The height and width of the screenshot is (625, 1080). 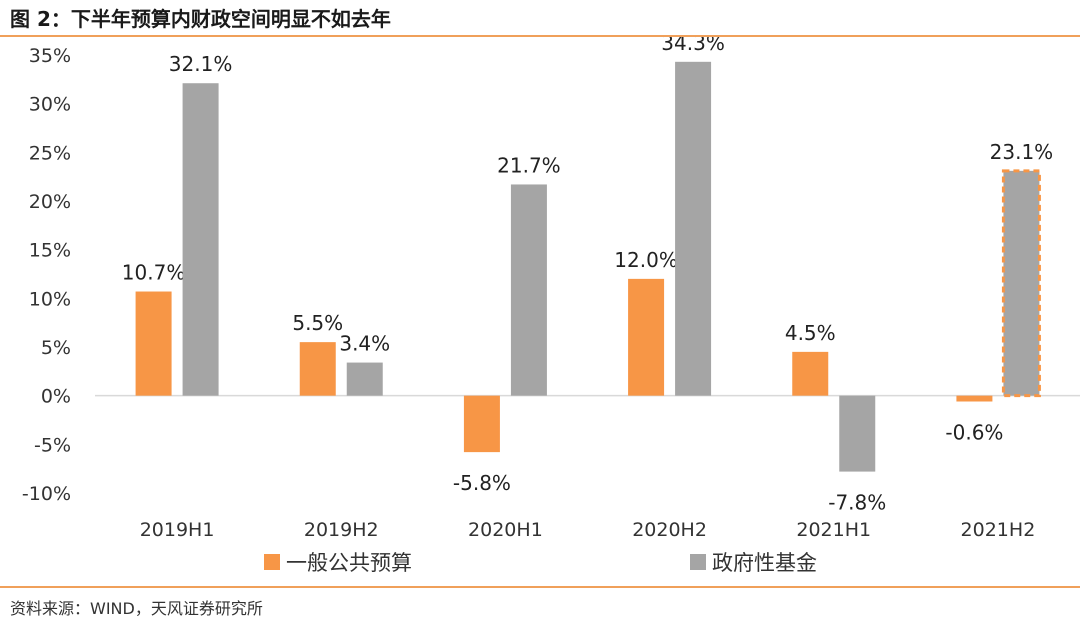 What do you see at coordinates (50, 56) in the screenshot?
I see `y-tick-label: 35%` at bounding box center [50, 56].